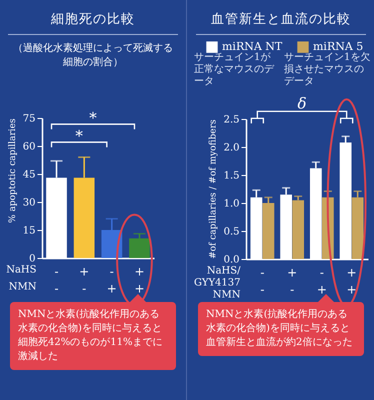 This screenshot has height=400, width=374. I want to click on text: δ, so click(302, 103).